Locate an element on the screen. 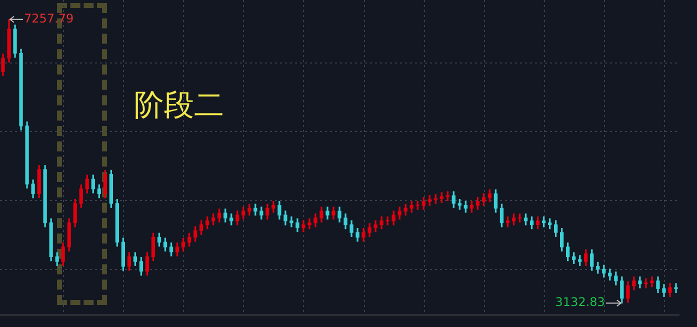 Image resolution: width=697 pixels, height=327 pixels. annotation: 阶段二 is located at coordinates (179, 106).